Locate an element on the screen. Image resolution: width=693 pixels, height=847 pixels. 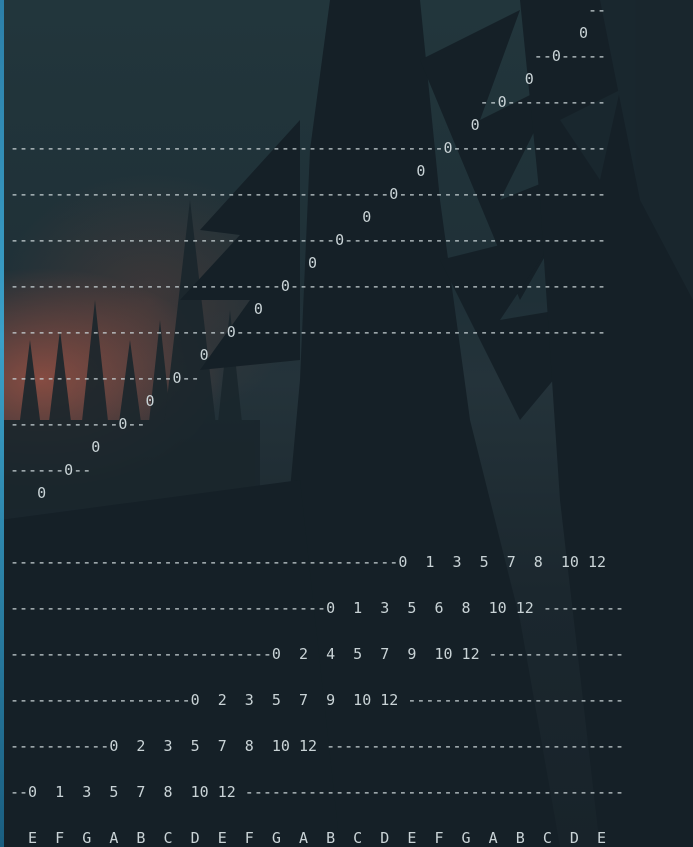
window-edge is located at coordinates (2, 423).